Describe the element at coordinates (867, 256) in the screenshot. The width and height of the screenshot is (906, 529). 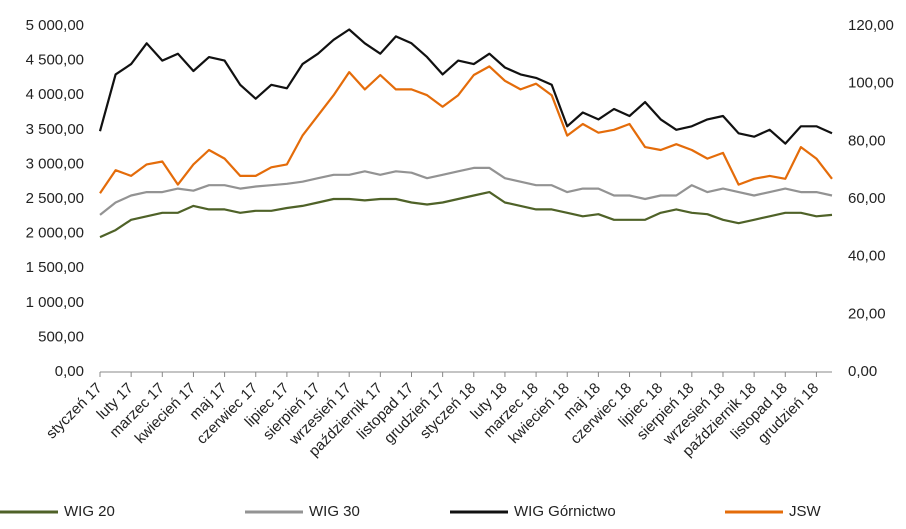
I see `y2-tick-label: 40,00` at that location.